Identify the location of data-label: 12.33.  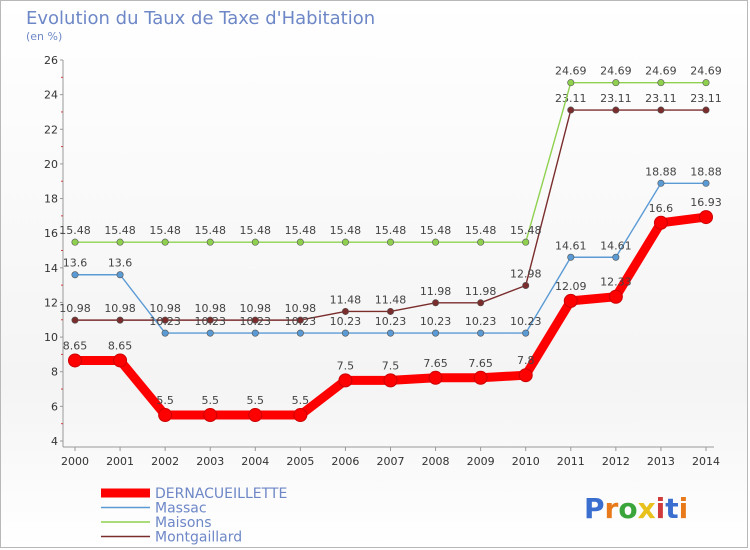
(616, 282).